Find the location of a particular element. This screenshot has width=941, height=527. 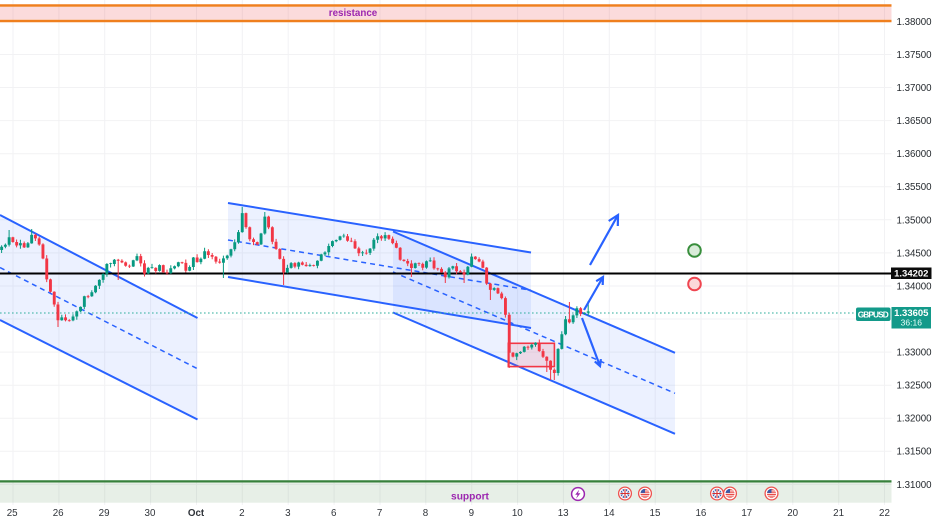

svg-text: 9 is located at coordinates (471, 513).